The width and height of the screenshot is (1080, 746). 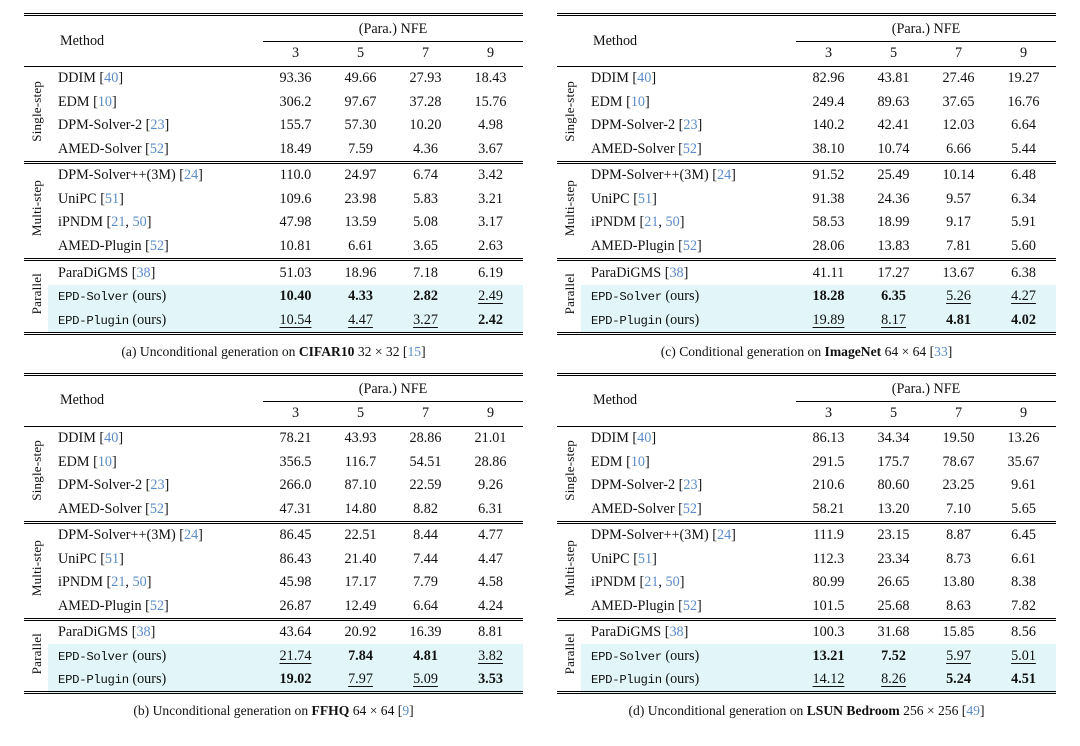 I want to click on fid-value-cell: 54.51, so click(x=425, y=461).